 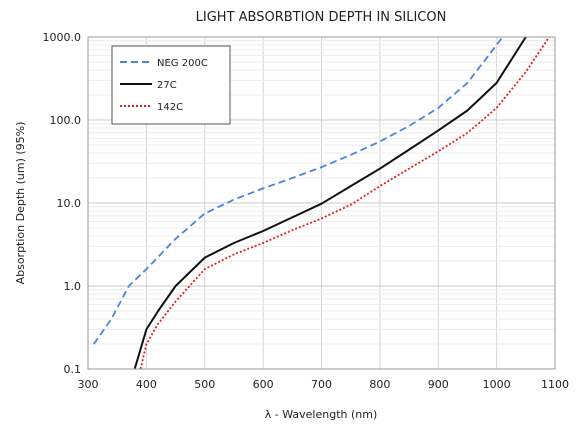 What do you see at coordinates (263, 384) in the screenshot?
I see `x-tick-label: 600` at bounding box center [263, 384].